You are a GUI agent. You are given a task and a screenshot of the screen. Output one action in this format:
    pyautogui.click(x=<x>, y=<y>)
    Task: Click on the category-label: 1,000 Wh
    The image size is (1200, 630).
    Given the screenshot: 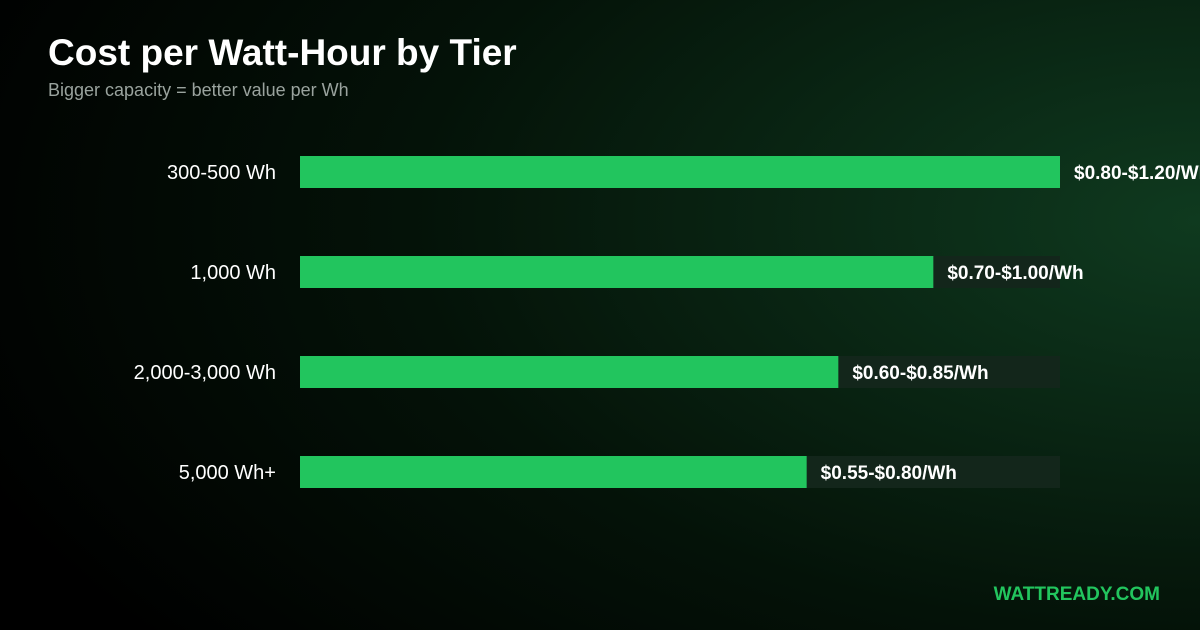 What is the action you would take?
    pyautogui.click(x=233, y=273)
    